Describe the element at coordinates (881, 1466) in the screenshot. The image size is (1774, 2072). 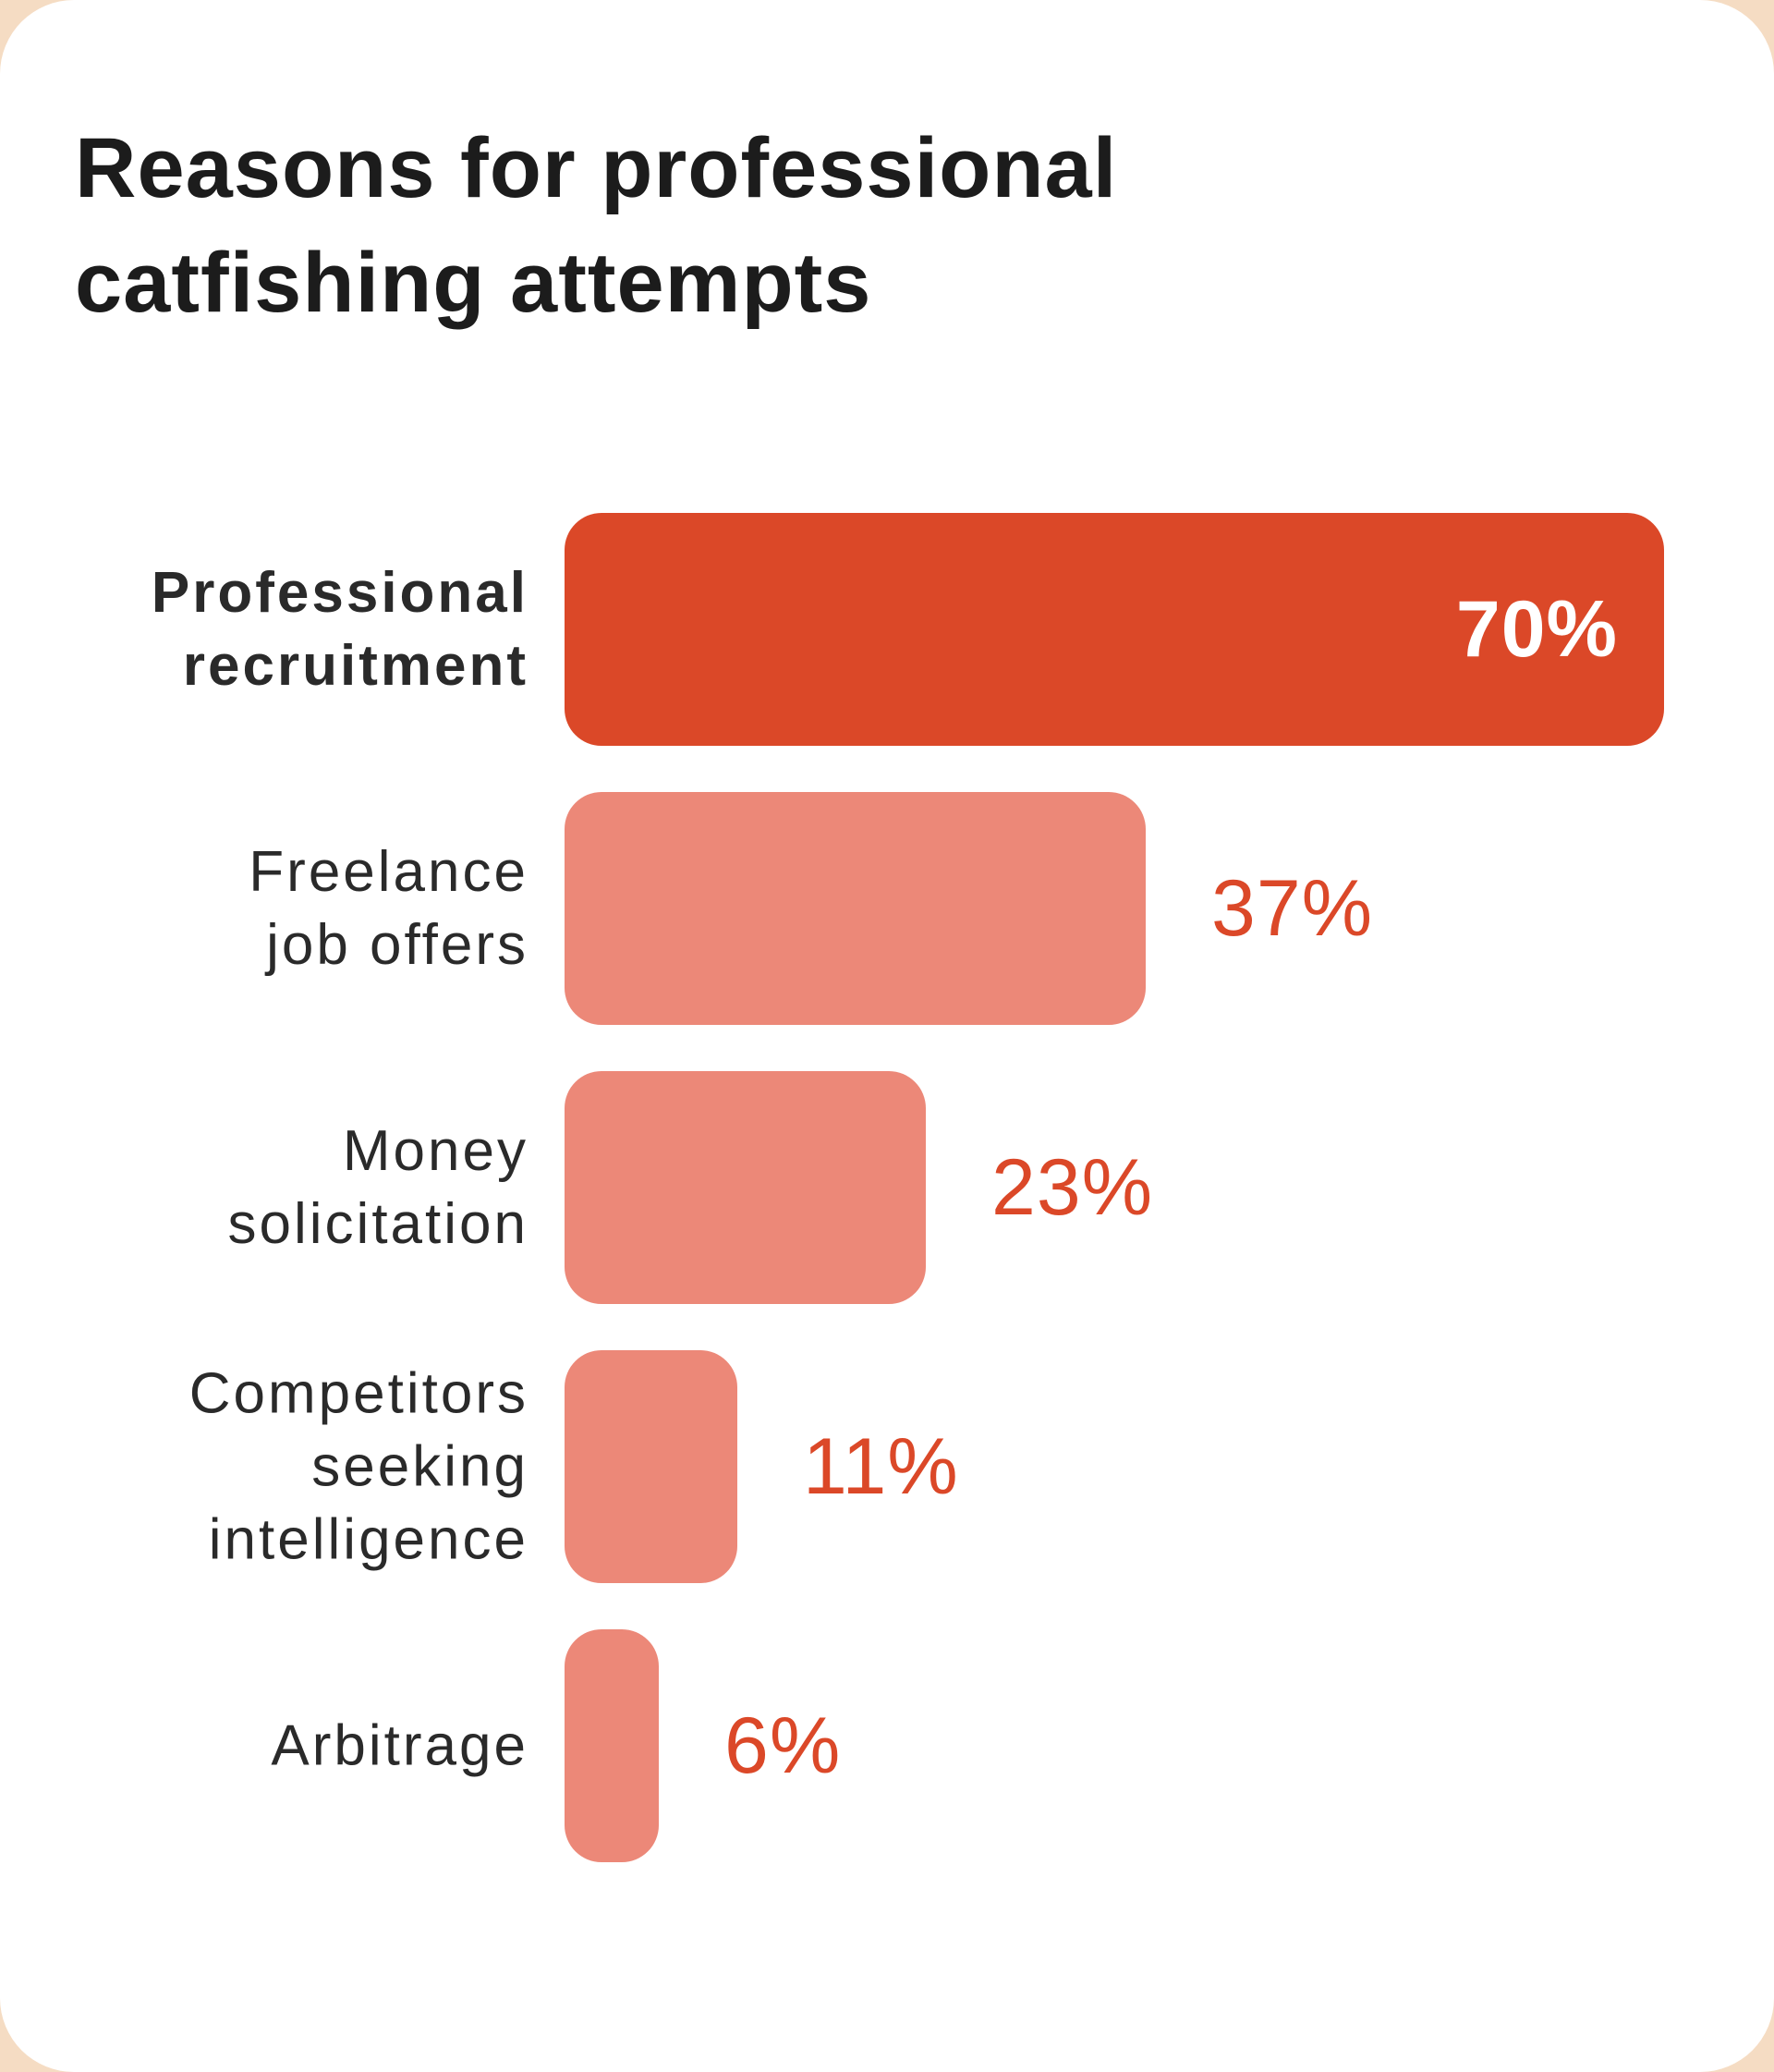
I see `value-label: 11%` at that location.